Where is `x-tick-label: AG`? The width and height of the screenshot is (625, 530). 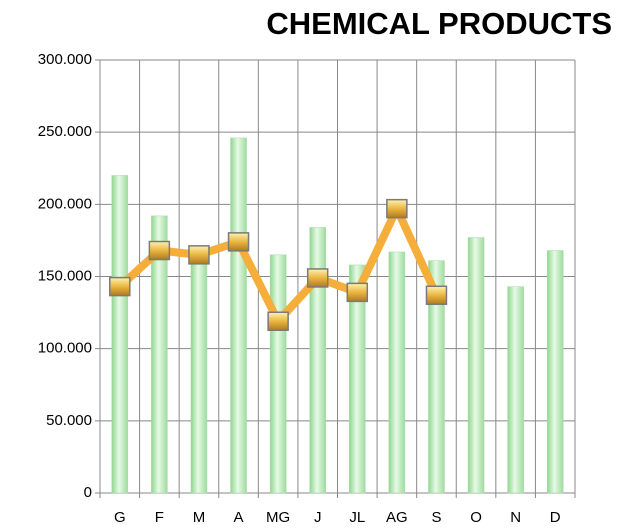
x-tick-label: AG is located at coordinates (397, 517).